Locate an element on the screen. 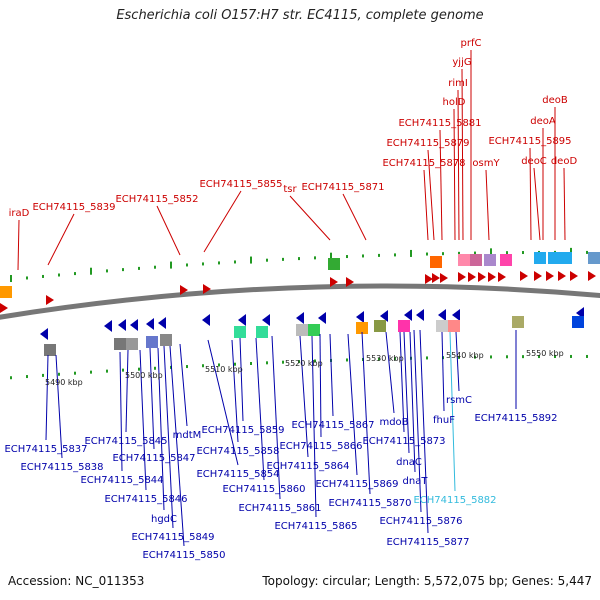  gene-label-bottom: ECH74115_5844 is located at coordinates (121, 480).